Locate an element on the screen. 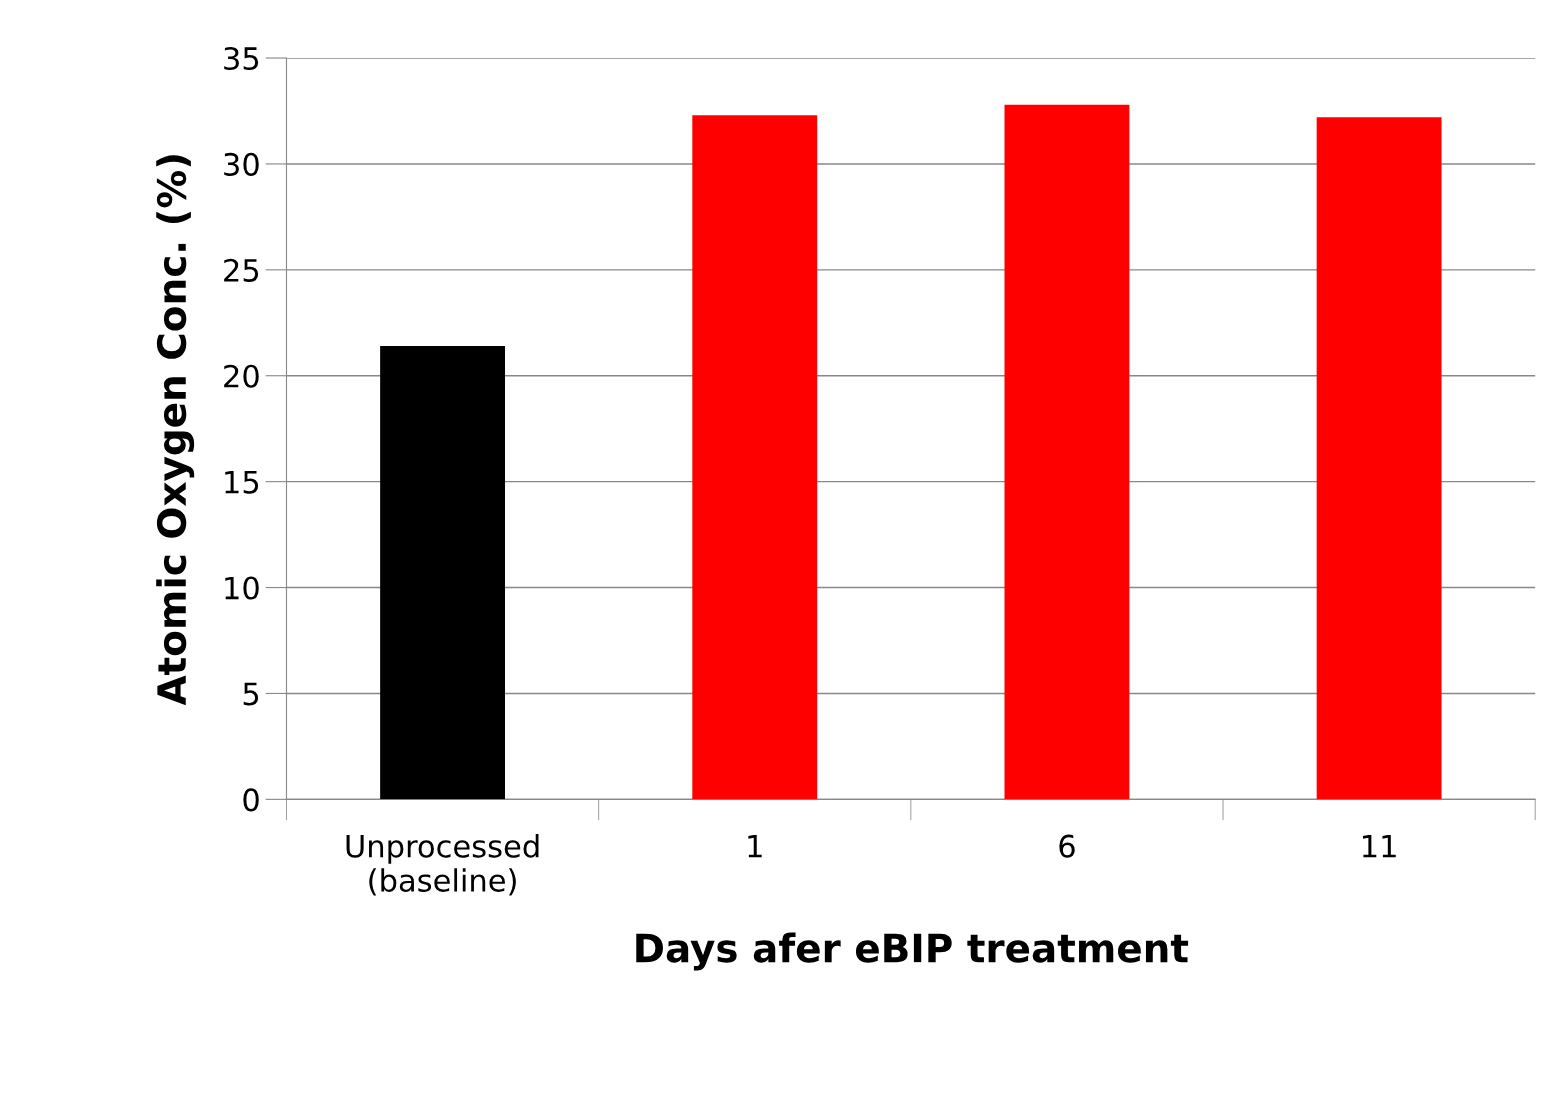 Image resolution: width=1557 pixels, height=1095 pixels. x-tick-label: 11 is located at coordinates (1379, 846).